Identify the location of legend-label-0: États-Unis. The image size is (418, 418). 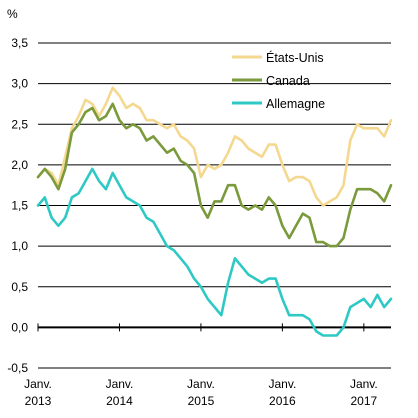
(295, 57).